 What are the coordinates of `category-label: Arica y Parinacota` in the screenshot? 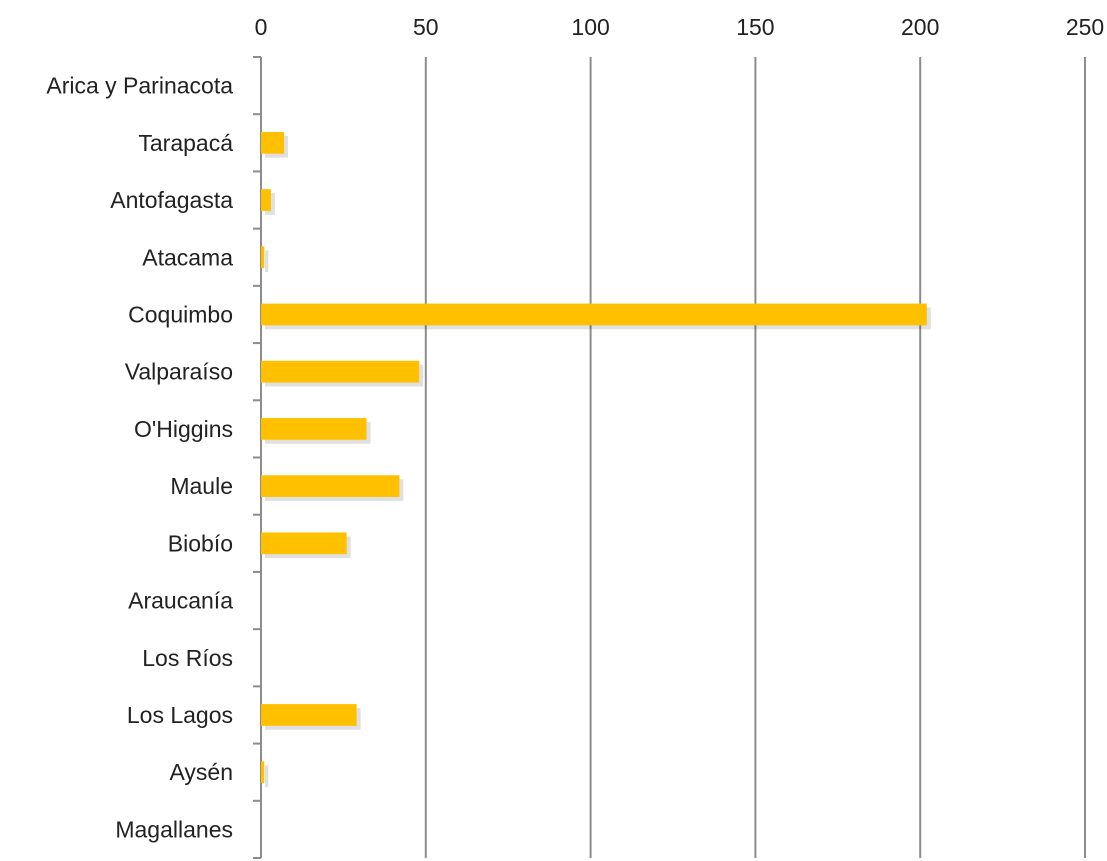 It's located at (139, 86).